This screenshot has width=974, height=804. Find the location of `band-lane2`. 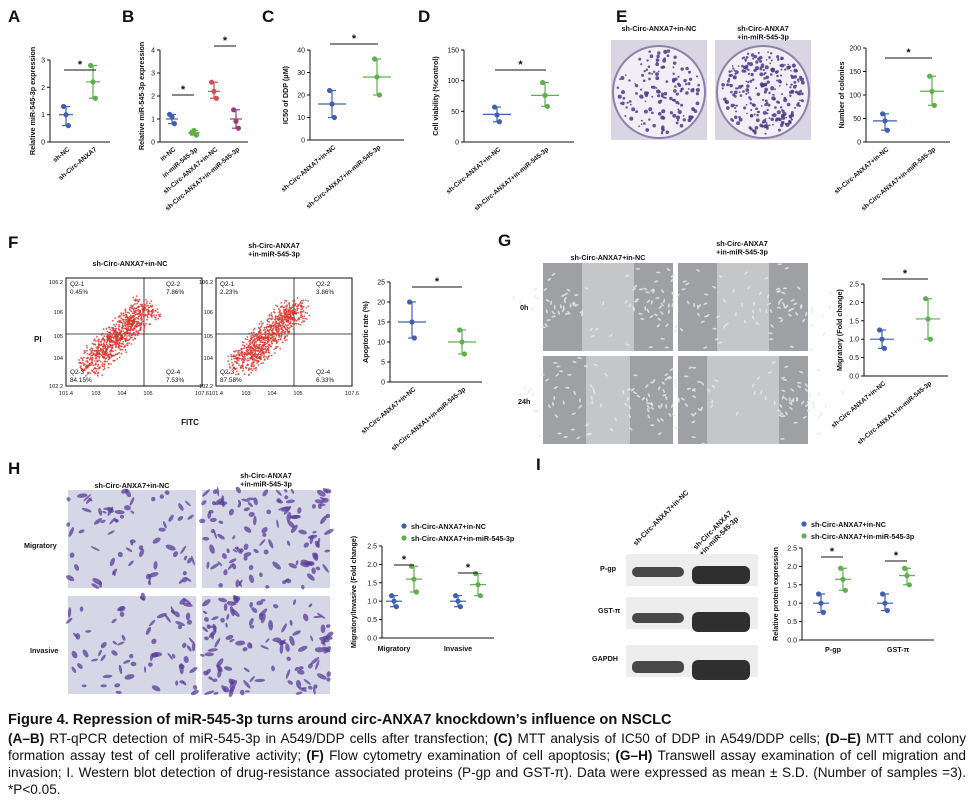

band-lane2 is located at coordinates (721, 622).